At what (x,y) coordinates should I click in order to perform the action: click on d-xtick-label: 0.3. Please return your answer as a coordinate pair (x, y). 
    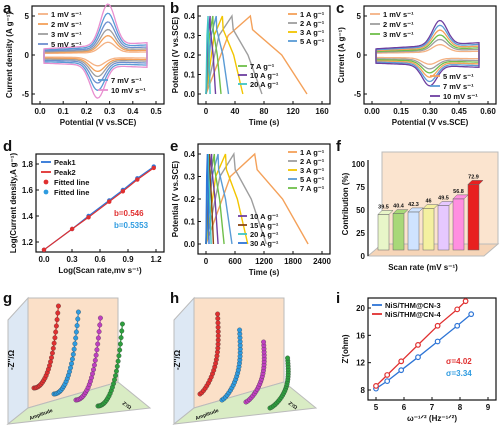
    Looking at the image, I should click on (72, 259).